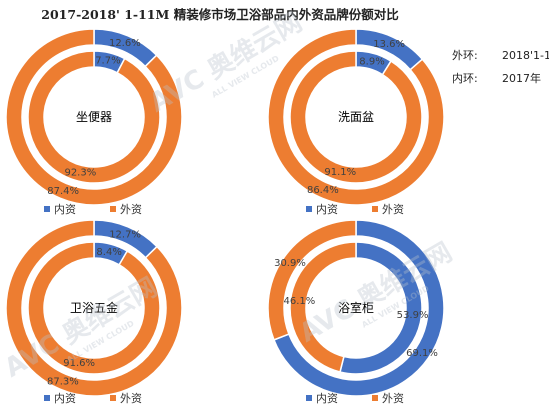 Image resolution: width=549 pixels, height=418 pixels. What do you see at coordinates (521, 78) in the screenshot?
I see `inner-ring-value: 2017年` at bounding box center [521, 78].